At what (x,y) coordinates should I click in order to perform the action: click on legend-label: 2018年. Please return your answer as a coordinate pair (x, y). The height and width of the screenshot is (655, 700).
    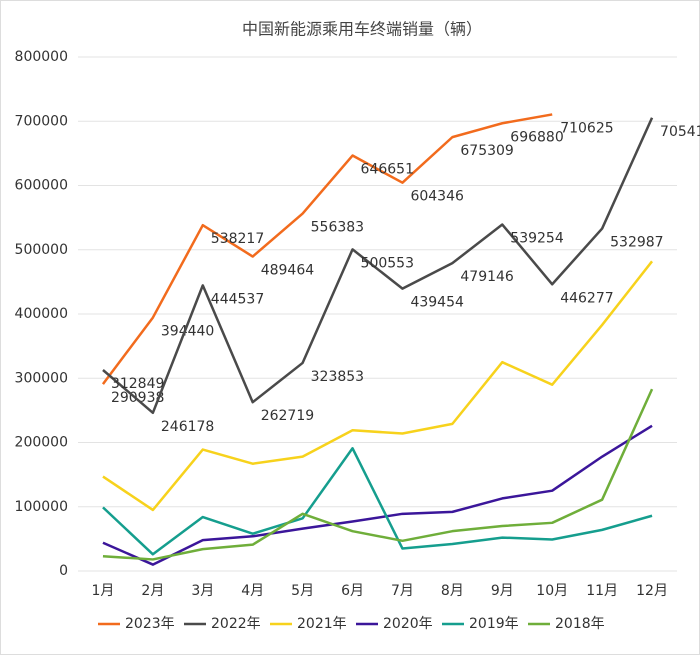
    Looking at the image, I should click on (580, 624).